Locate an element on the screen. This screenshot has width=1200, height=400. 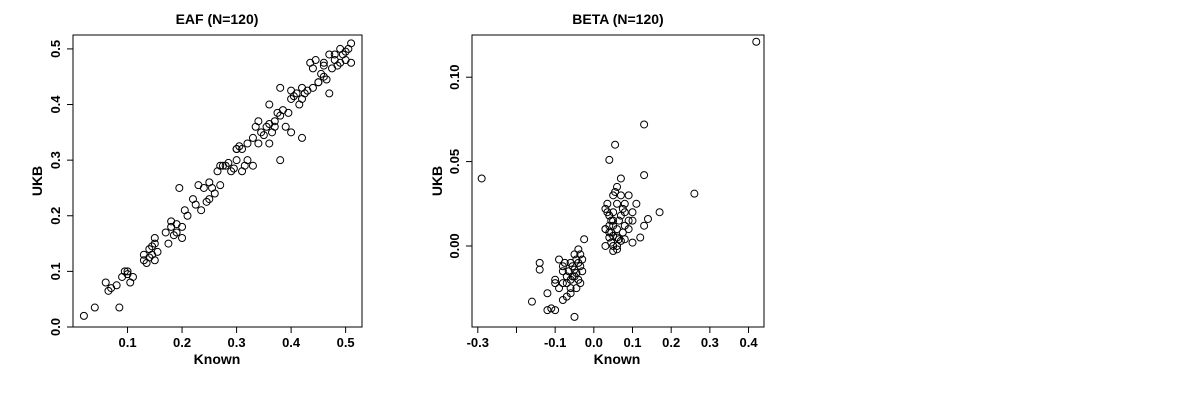
beta-y-tick-label: 0.00 is located at coordinates (454, 245).